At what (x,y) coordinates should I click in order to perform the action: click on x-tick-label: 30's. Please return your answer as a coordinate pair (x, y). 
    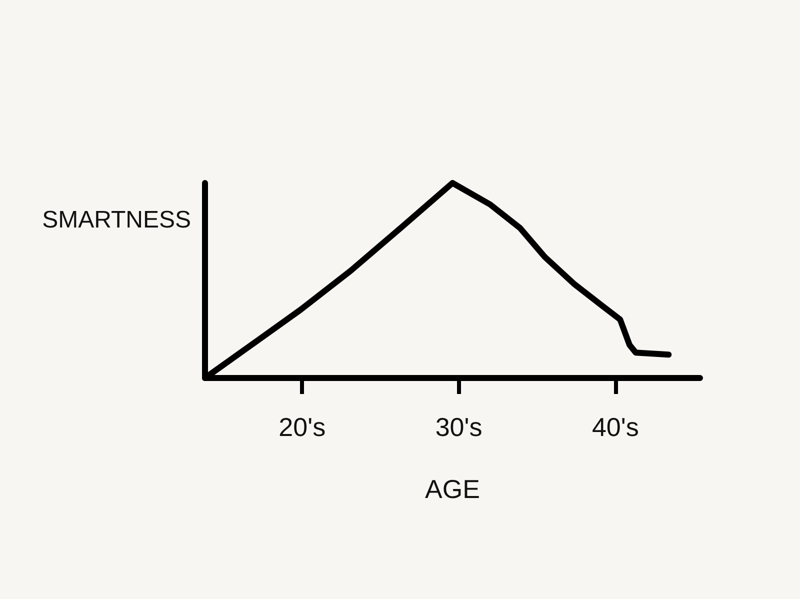
    Looking at the image, I should click on (458, 427).